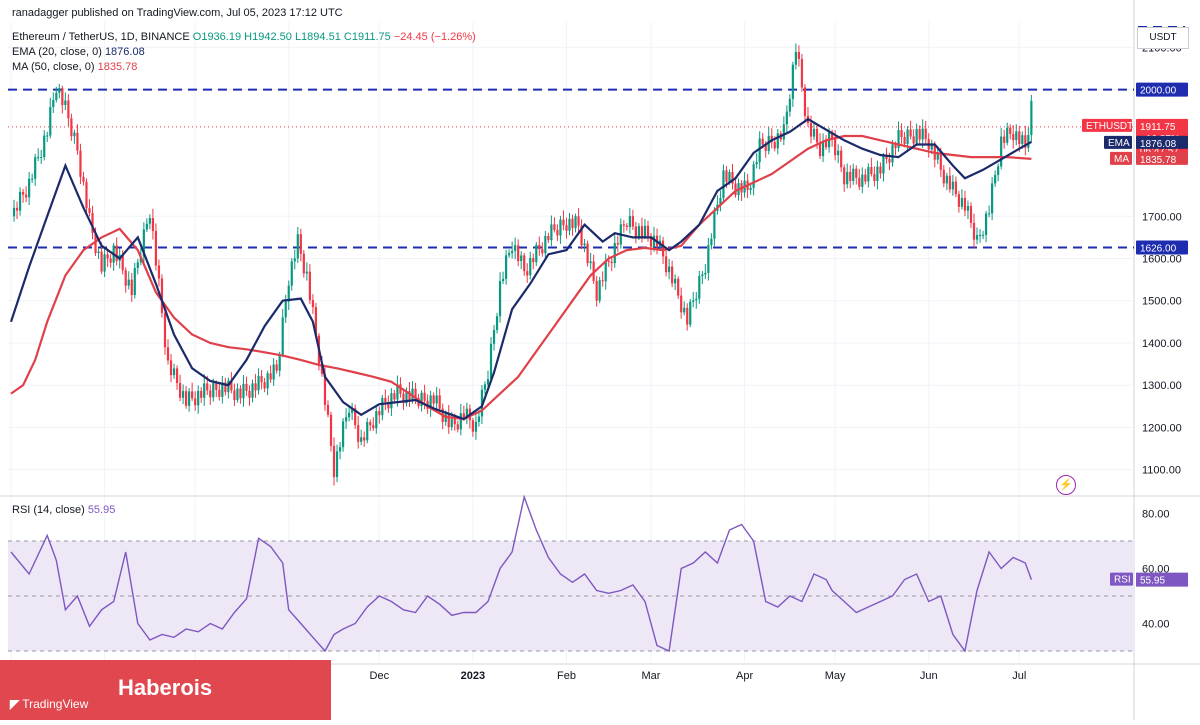  I want to click on tradingview-logo: ◤ TradingView, so click(49, 704).